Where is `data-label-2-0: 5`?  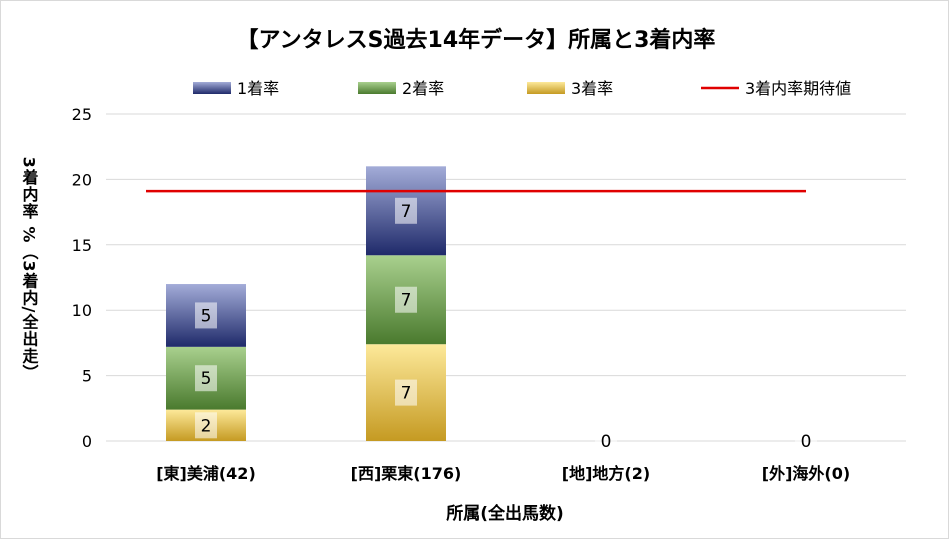 data-label-2-0: 5 is located at coordinates (206, 379).